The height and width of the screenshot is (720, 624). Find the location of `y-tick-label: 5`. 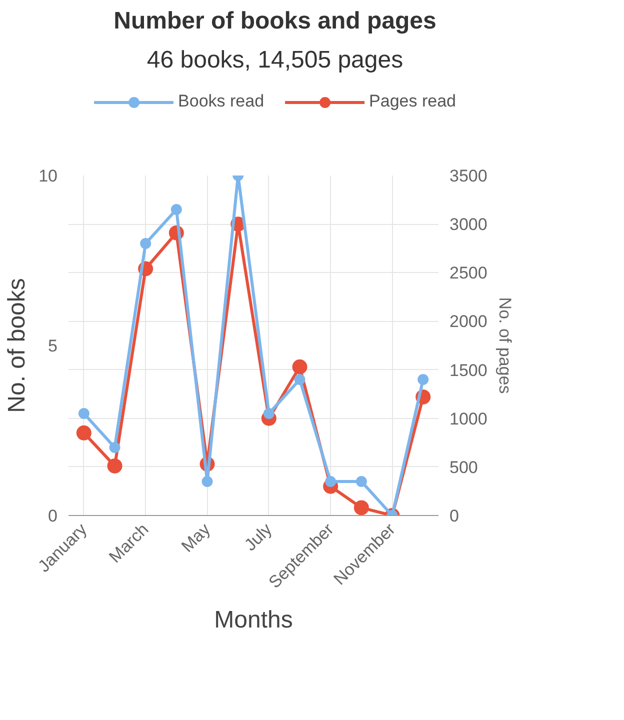

y-tick-label: 5 is located at coordinates (53, 346).